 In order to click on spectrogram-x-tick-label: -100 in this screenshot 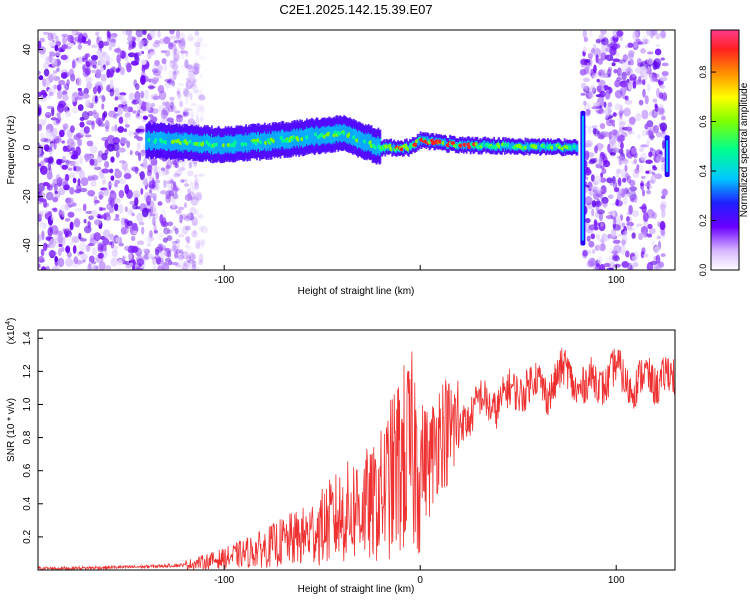, I will do `click(224, 280)`.